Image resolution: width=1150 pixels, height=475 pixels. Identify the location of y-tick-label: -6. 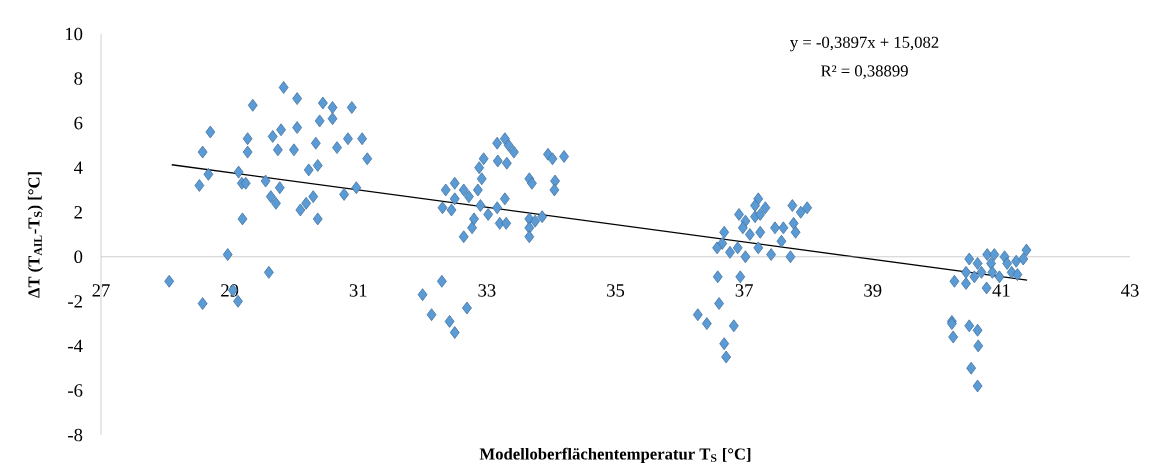
(75, 390).